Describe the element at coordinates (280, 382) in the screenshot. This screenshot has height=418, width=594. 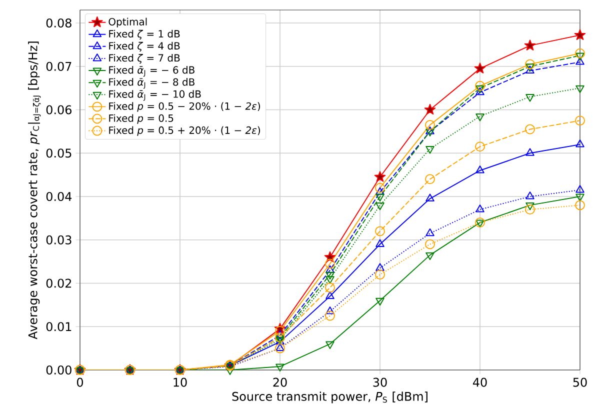
I see `x-tick-label: 20` at that location.